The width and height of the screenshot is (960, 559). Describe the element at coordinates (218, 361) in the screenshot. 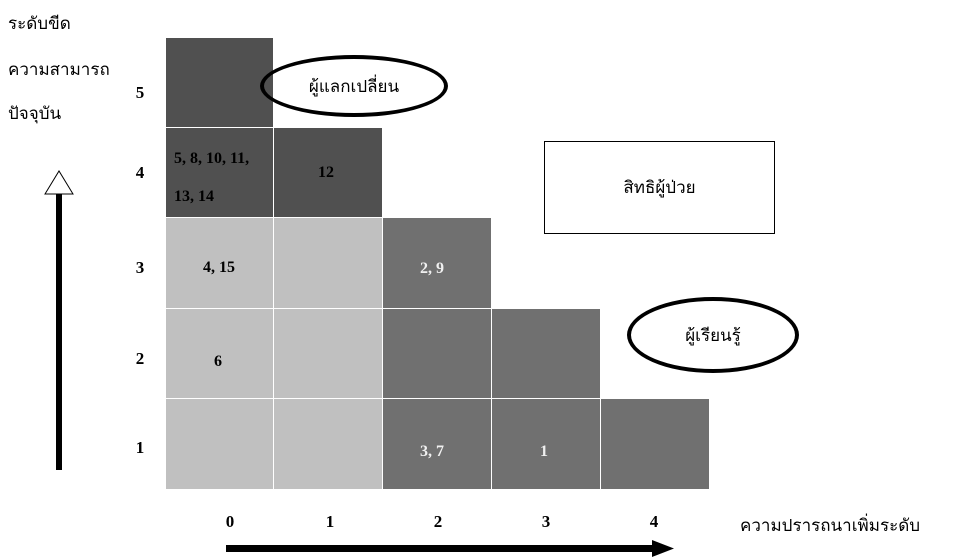

I see `cell-label-0-2: 6` at that location.